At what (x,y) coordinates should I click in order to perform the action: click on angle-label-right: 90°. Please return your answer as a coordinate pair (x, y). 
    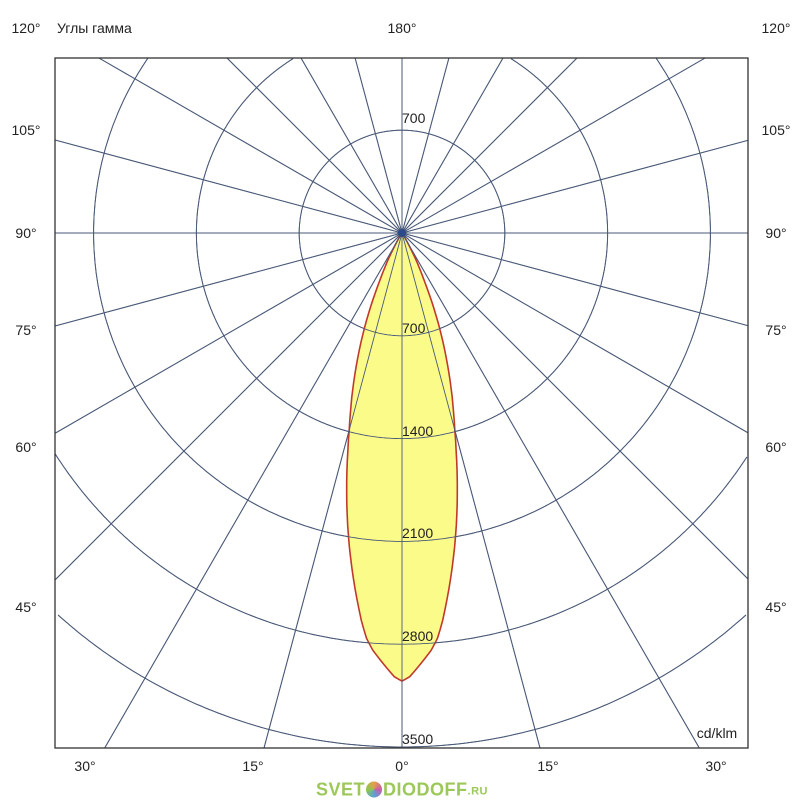
    Looking at the image, I should click on (776, 233).